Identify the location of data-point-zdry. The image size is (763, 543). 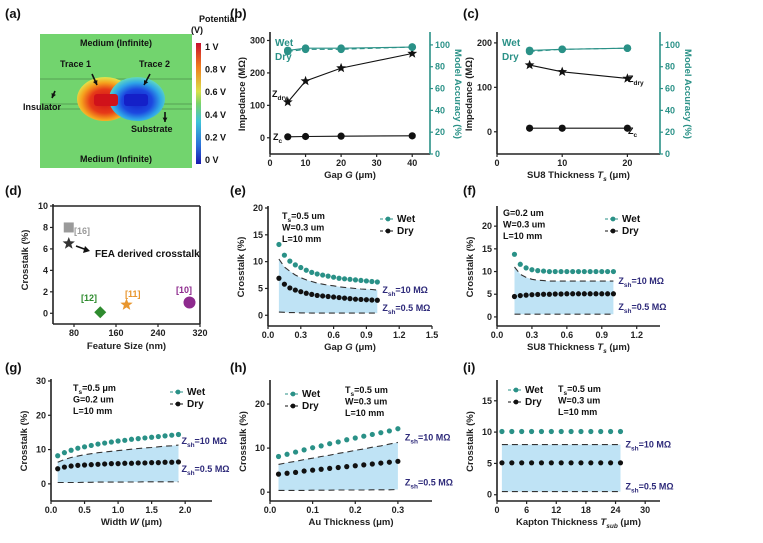
(287, 101).